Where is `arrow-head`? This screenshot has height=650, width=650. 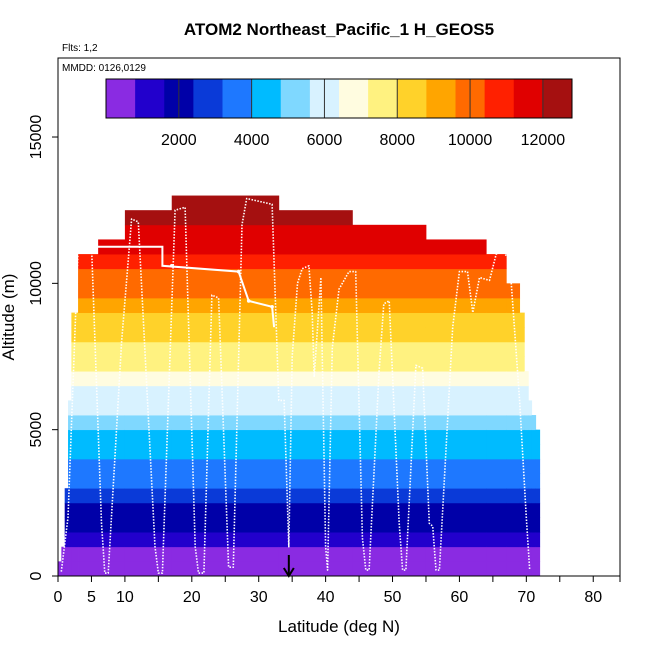
arrow-head is located at coordinates (288, 572).